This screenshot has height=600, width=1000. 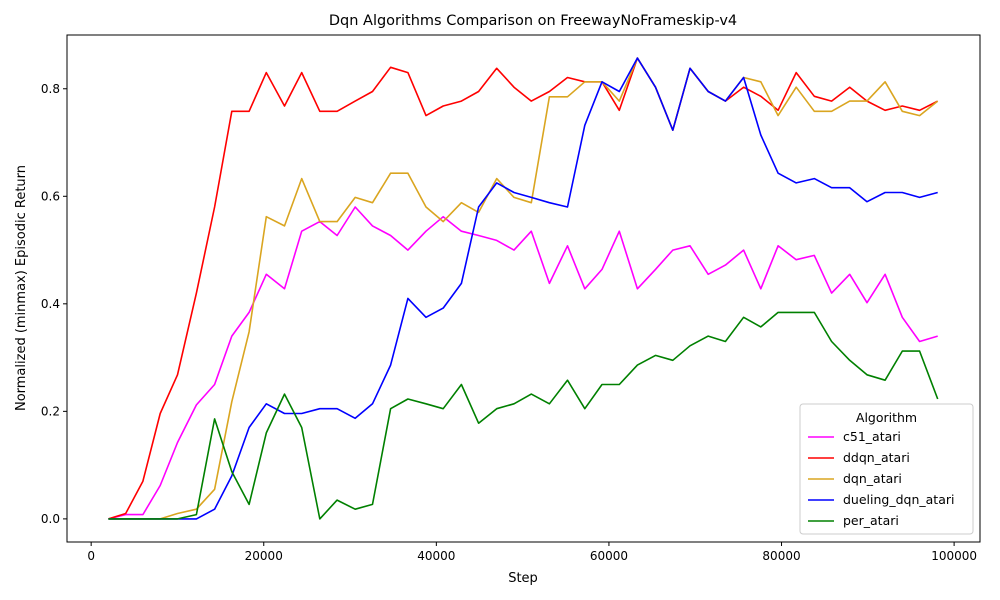 I want to click on x-tick-label: 60000, so click(x=609, y=556).